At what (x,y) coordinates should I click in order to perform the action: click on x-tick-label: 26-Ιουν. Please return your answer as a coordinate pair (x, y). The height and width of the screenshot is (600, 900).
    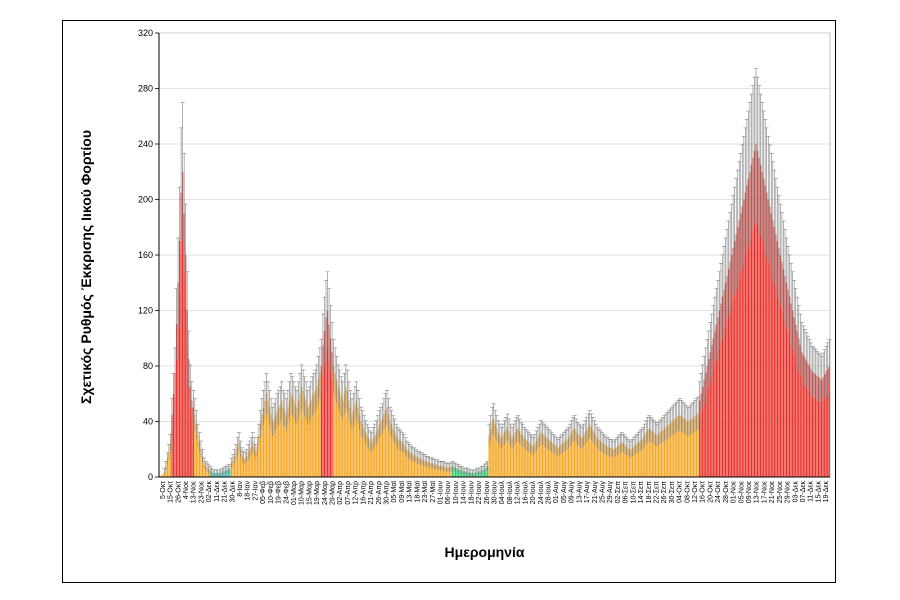
    Looking at the image, I should click on (487, 493).